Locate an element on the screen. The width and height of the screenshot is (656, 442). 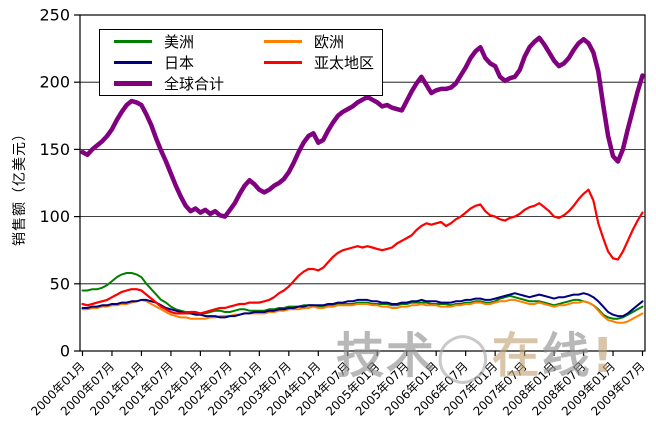
legend-label: 欧洲 is located at coordinates (329, 41).